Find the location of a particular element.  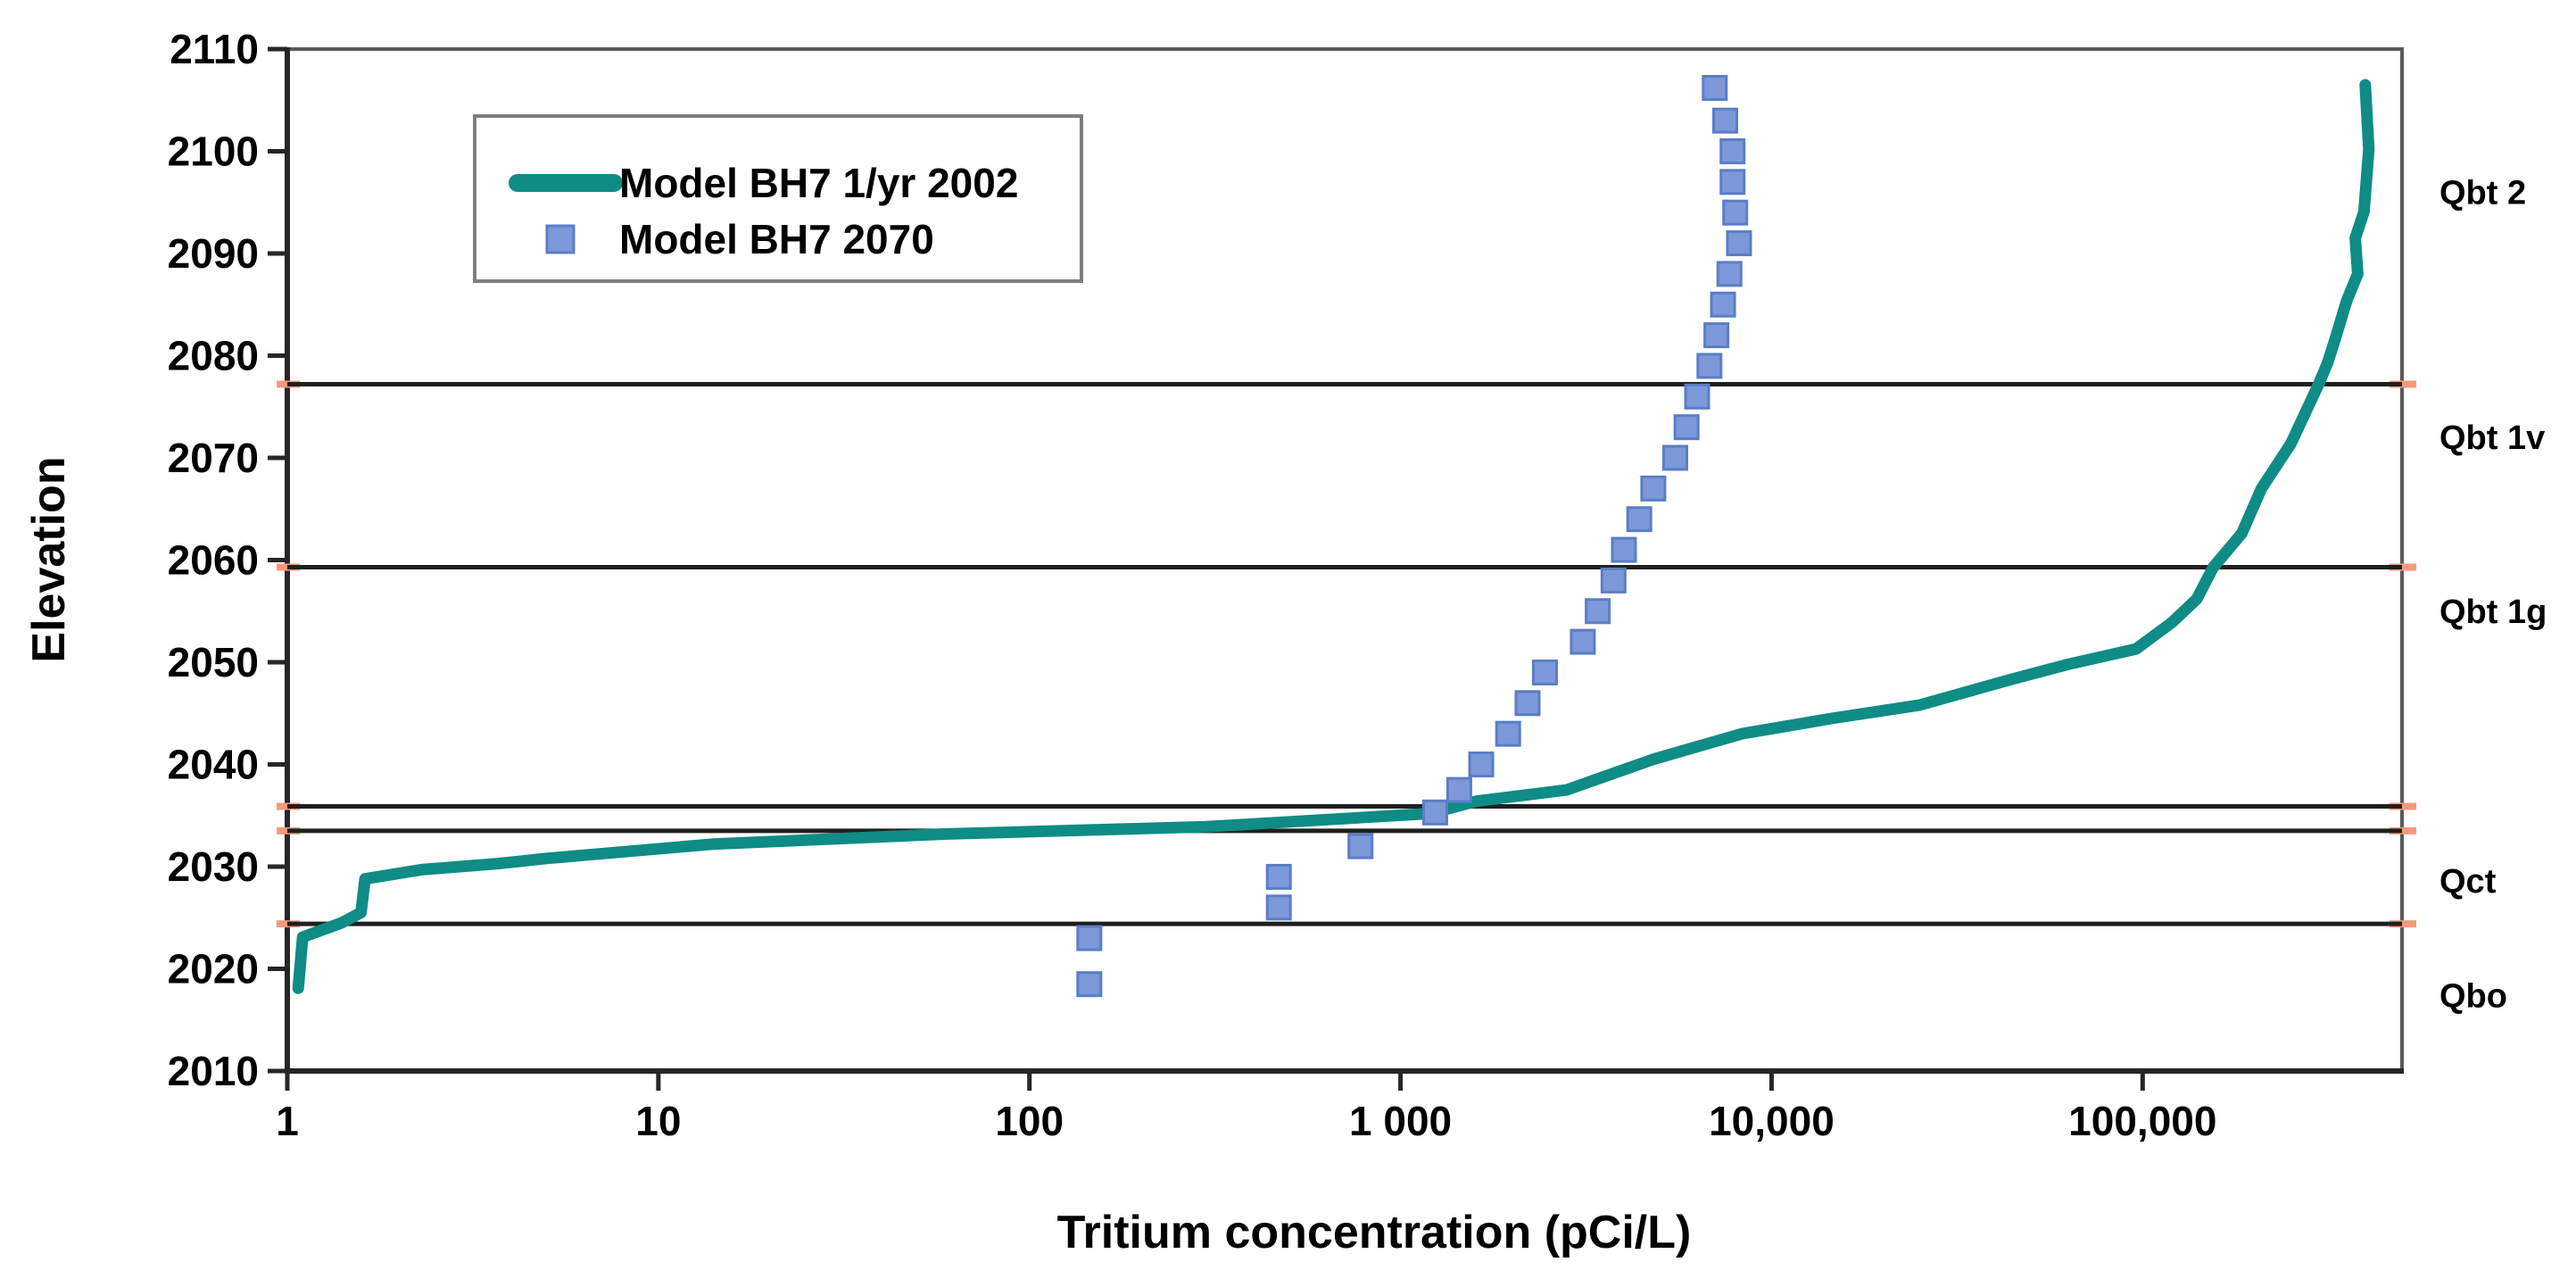

strata-labels: Qbt 2 Qbt 1v Qbt 1g Qct Qbo is located at coordinates (2493, 594).